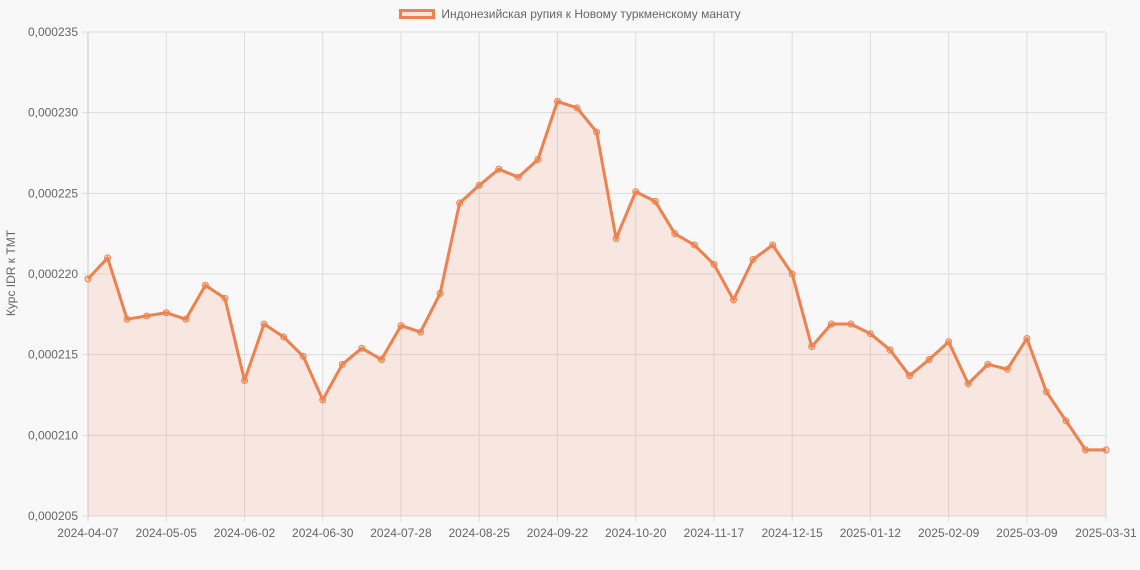  I want to click on y-tick-label: 0,000210, so click(53, 435).